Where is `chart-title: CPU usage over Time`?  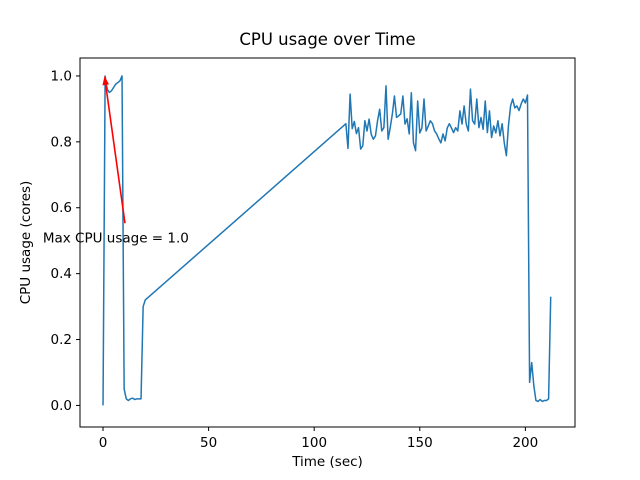 chart-title: CPU usage over Time is located at coordinates (327, 39).